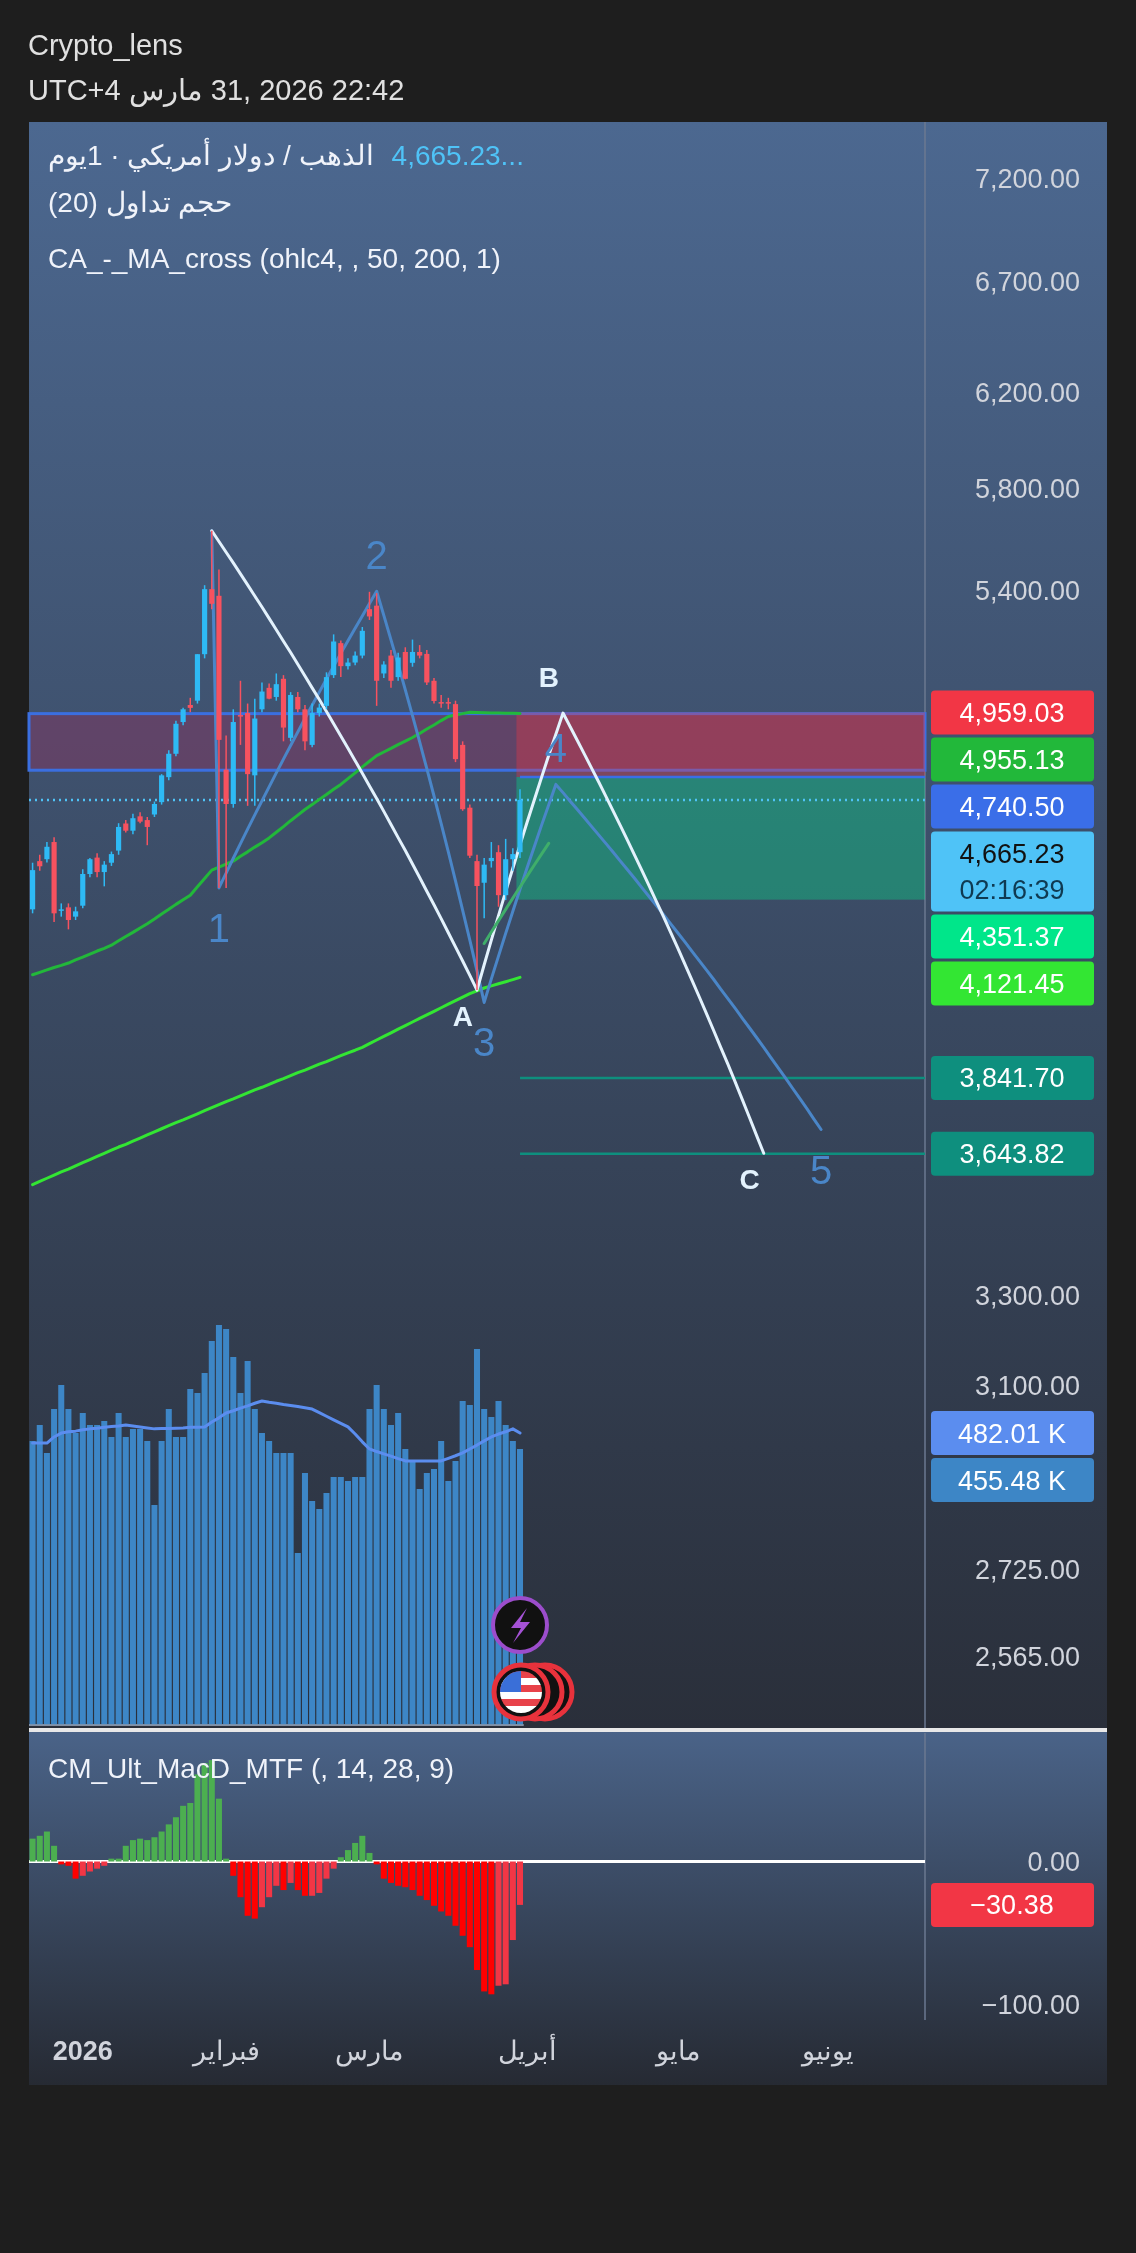 The width and height of the screenshot is (1136, 2253). What do you see at coordinates (1012, 1154) in the screenshot?
I see `ref-line-label: 3,643.82` at bounding box center [1012, 1154].